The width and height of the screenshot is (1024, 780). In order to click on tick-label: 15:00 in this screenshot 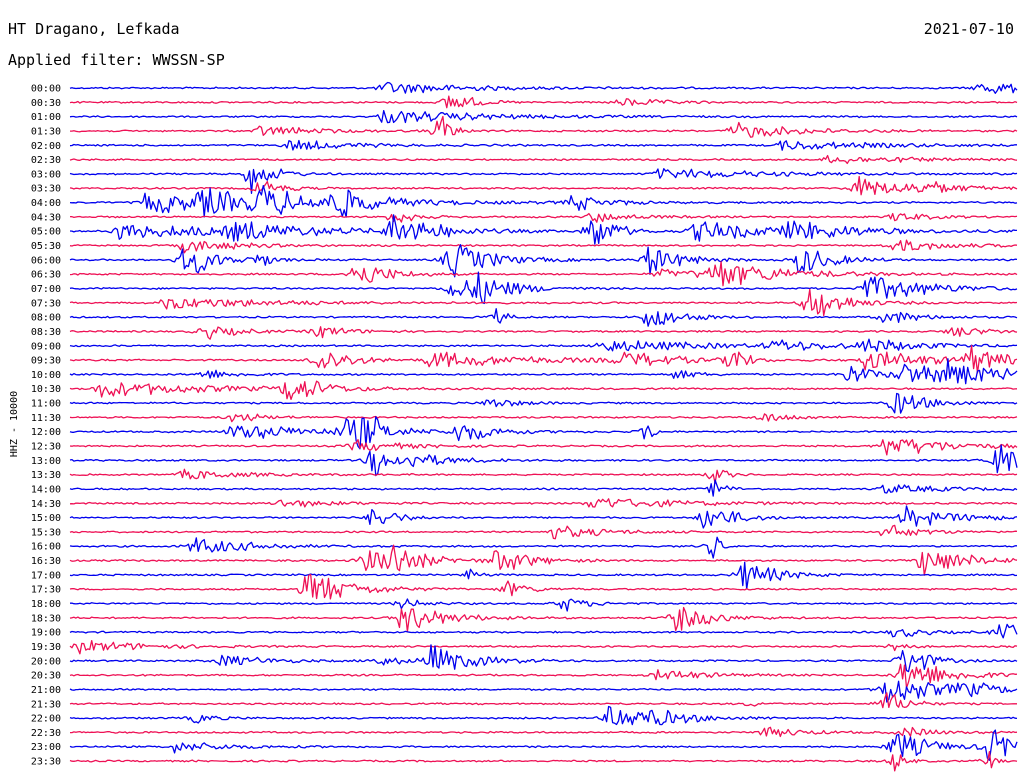, I will do `click(46, 518)`.